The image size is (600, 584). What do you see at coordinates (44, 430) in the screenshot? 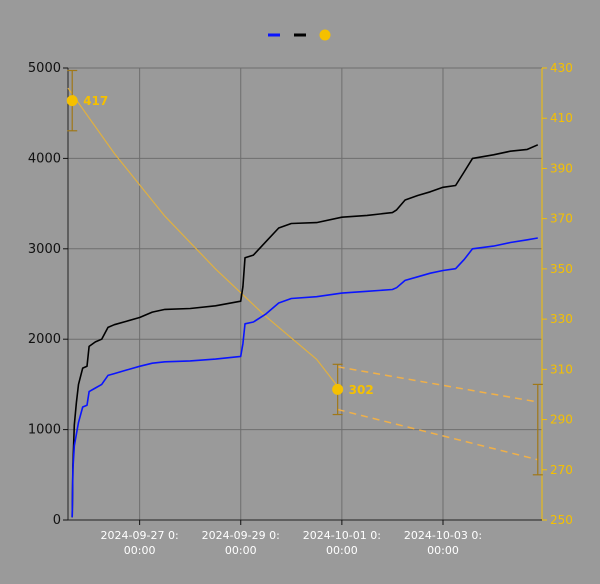
I see `left-tick-label: 1000` at bounding box center [44, 430].